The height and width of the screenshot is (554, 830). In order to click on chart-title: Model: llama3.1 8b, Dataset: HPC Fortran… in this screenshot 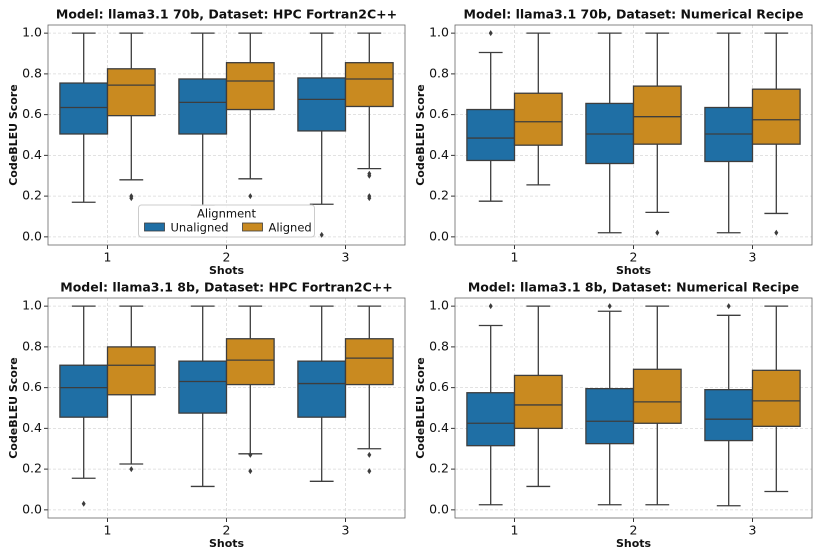, I will do `click(226, 287)`.